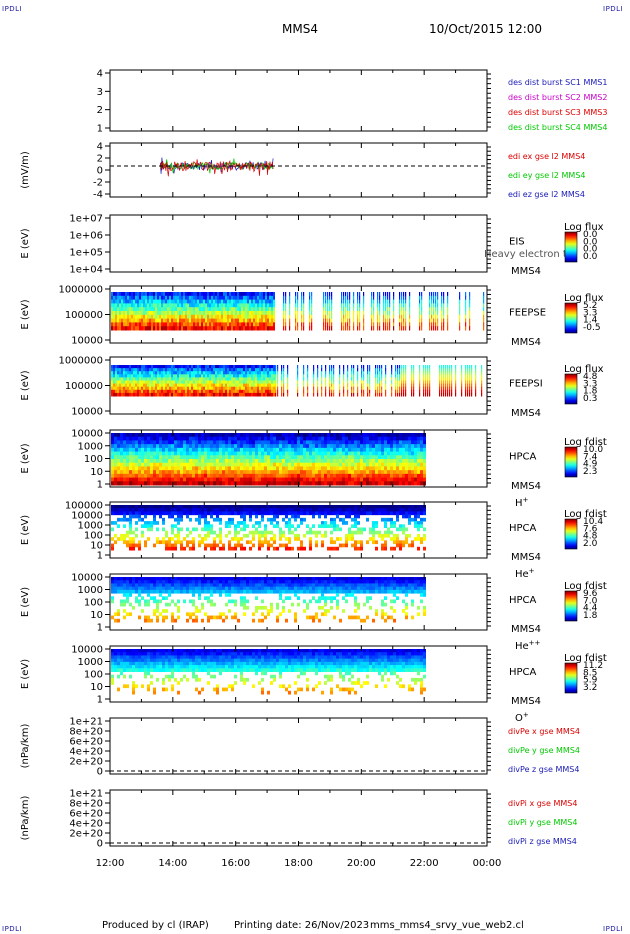 The image size is (630, 934). What do you see at coordinates (584, 298) in the screenshot?
I see `colorbar-title: Log flux` at bounding box center [584, 298].